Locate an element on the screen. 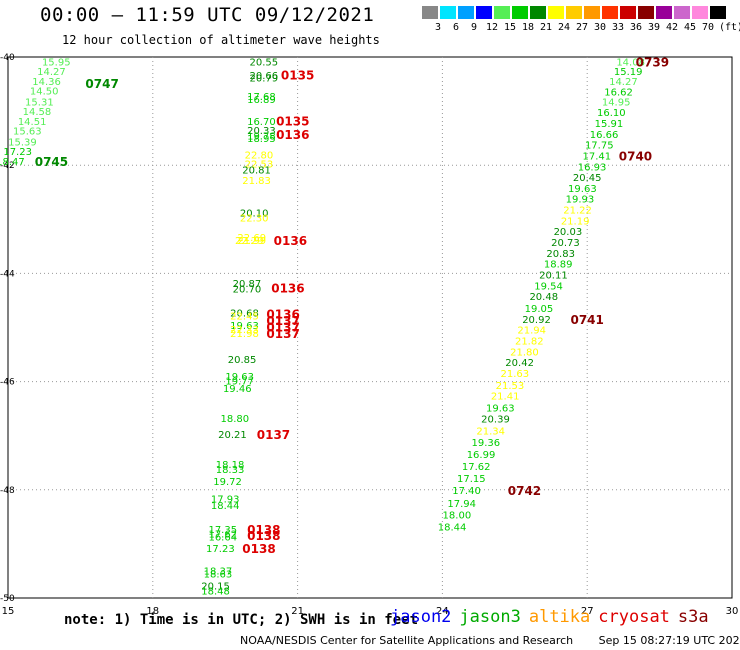  footer-timestamp: Sep 15 08:27:19 UTC 2021 is located at coordinates (669, 640).